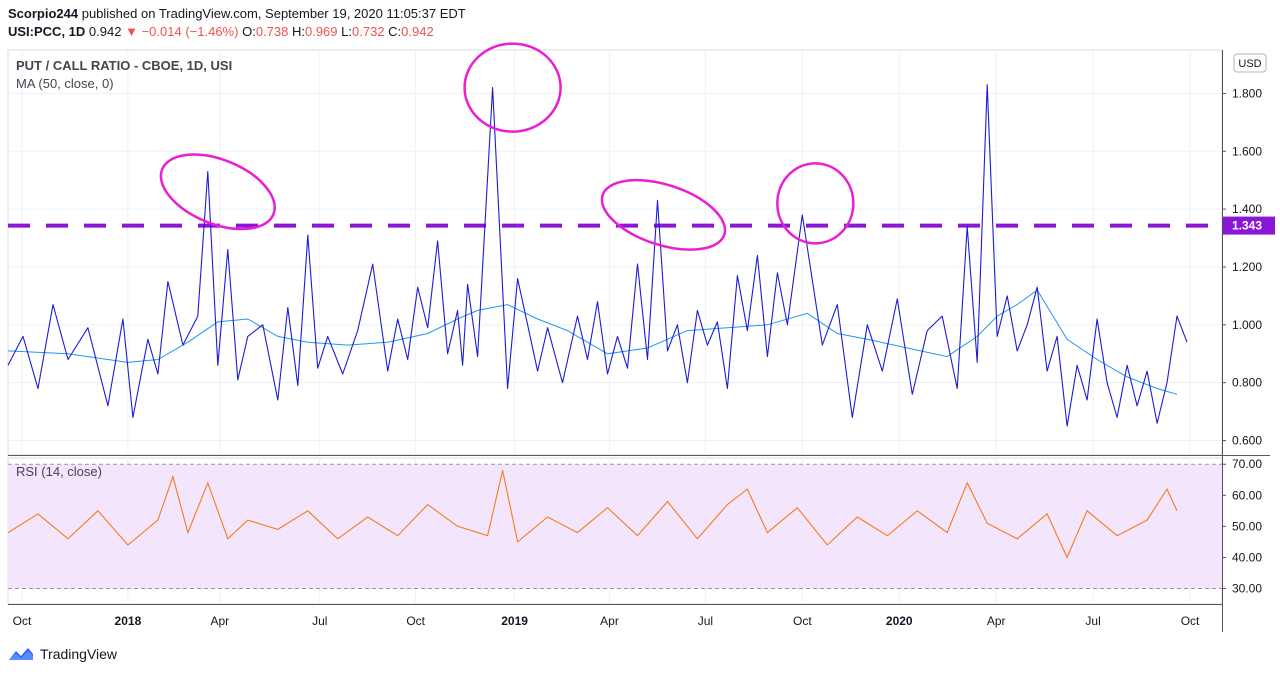 Image resolution: width=1280 pixels, height=679 pixels. I want to click on low-label: L:, so click(346, 31).